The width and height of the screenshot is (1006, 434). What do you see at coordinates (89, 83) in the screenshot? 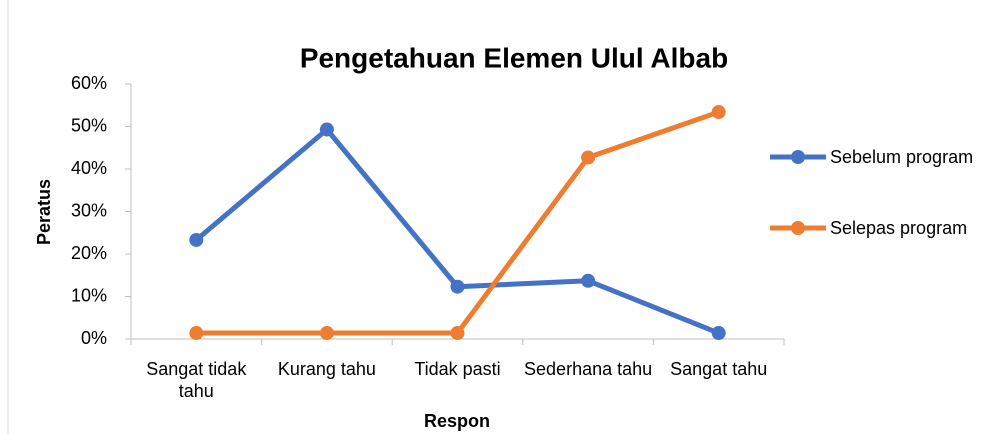
I see `y-tick-label: 60%` at bounding box center [89, 83].